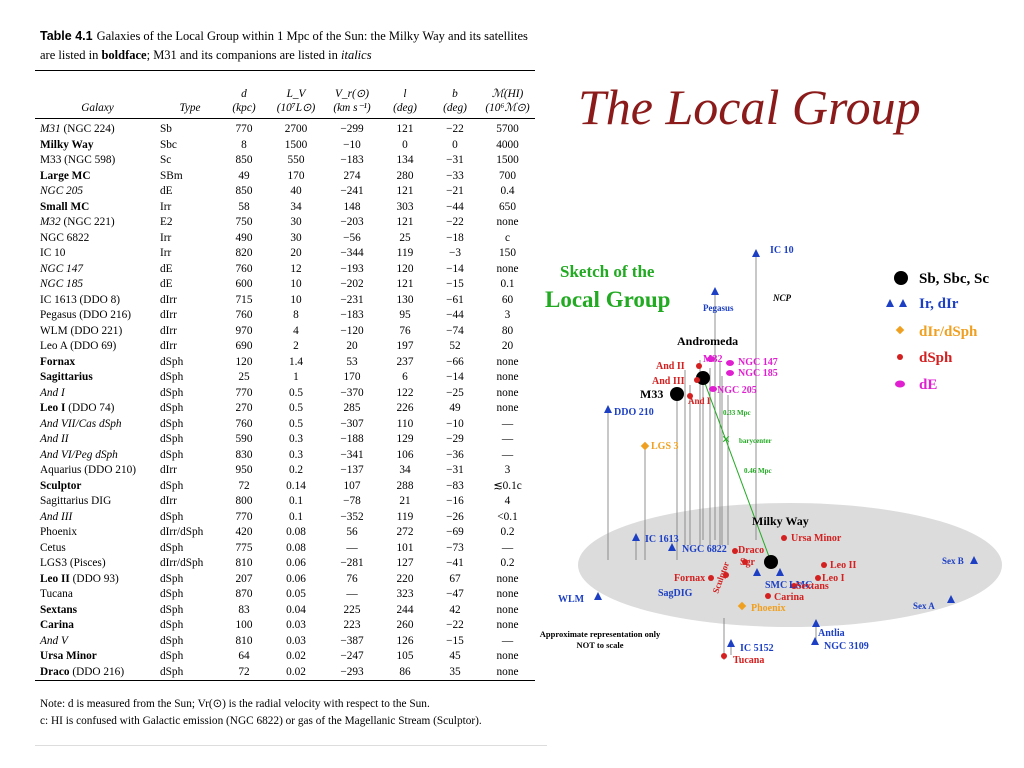  What do you see at coordinates (507, 160) in the screenshot?
I see `value-cell: 1500` at bounding box center [507, 160].